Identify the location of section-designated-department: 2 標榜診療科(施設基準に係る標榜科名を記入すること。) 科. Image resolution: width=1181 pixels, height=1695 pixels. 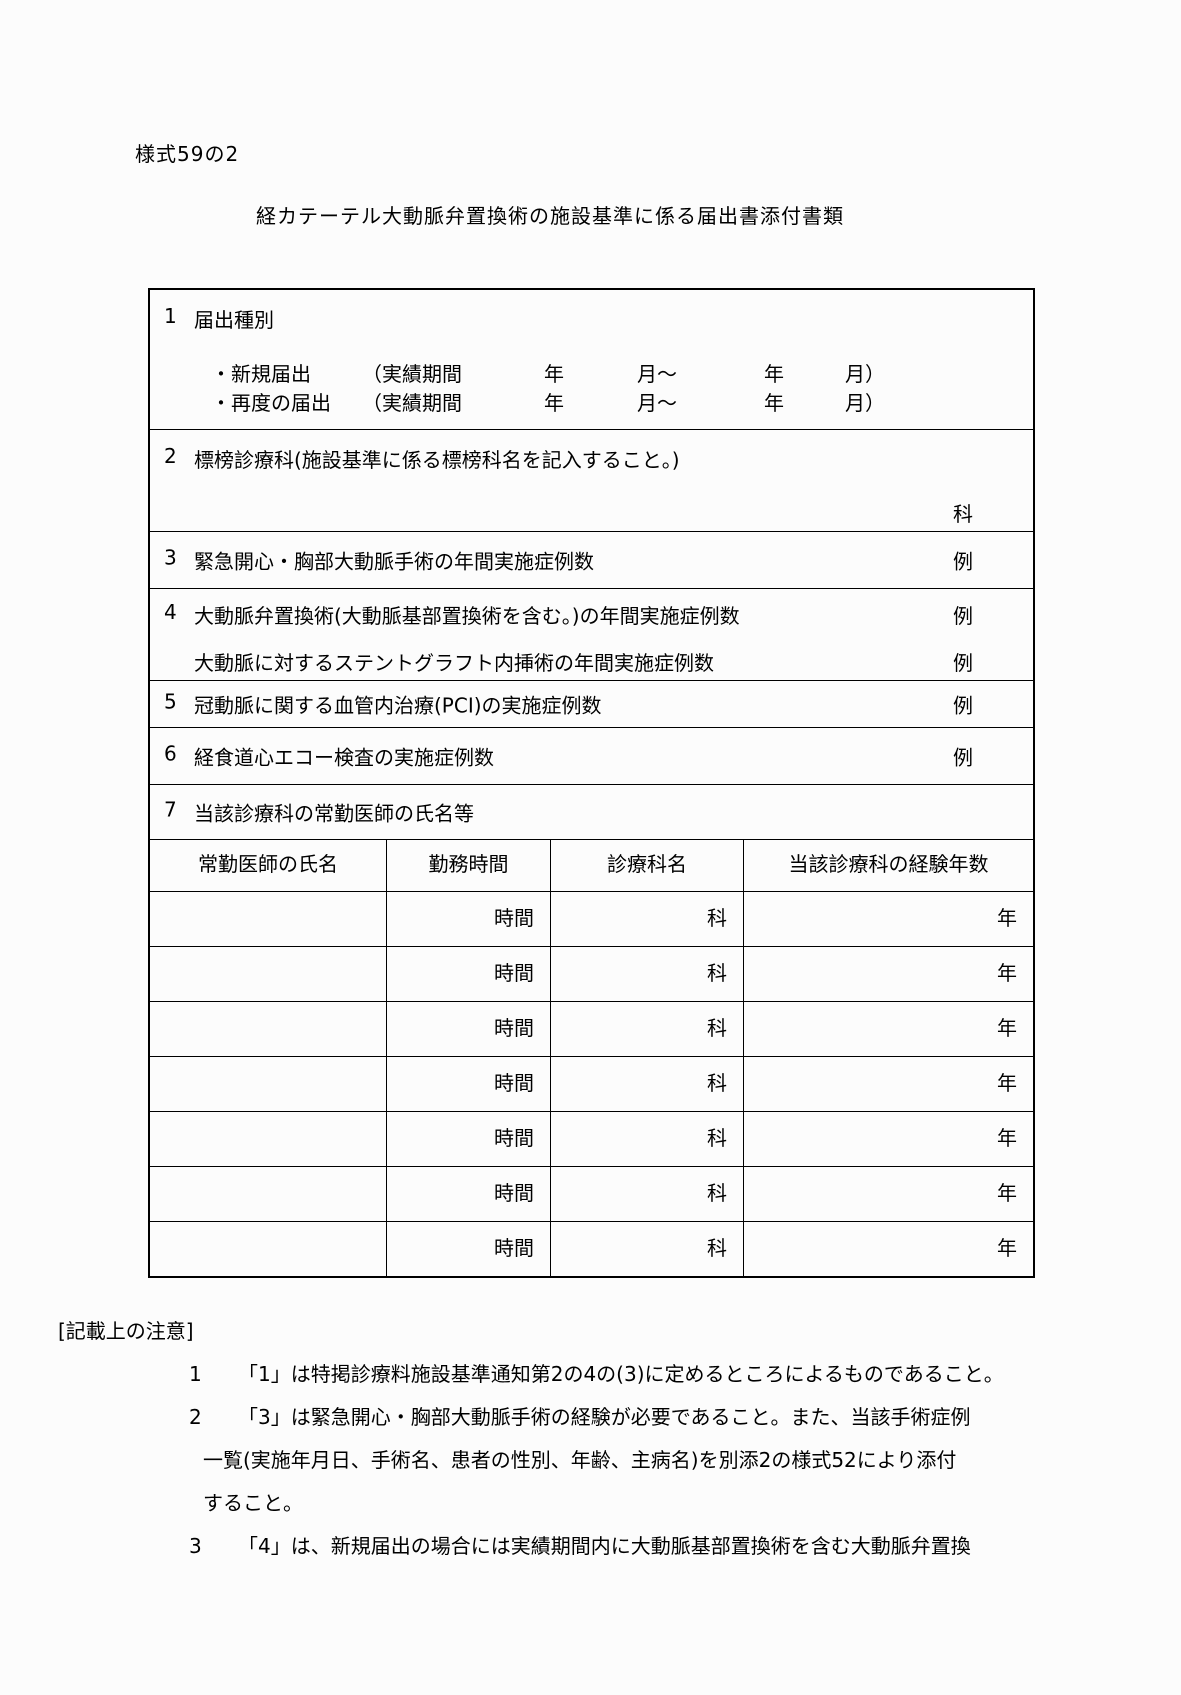
(591, 480).